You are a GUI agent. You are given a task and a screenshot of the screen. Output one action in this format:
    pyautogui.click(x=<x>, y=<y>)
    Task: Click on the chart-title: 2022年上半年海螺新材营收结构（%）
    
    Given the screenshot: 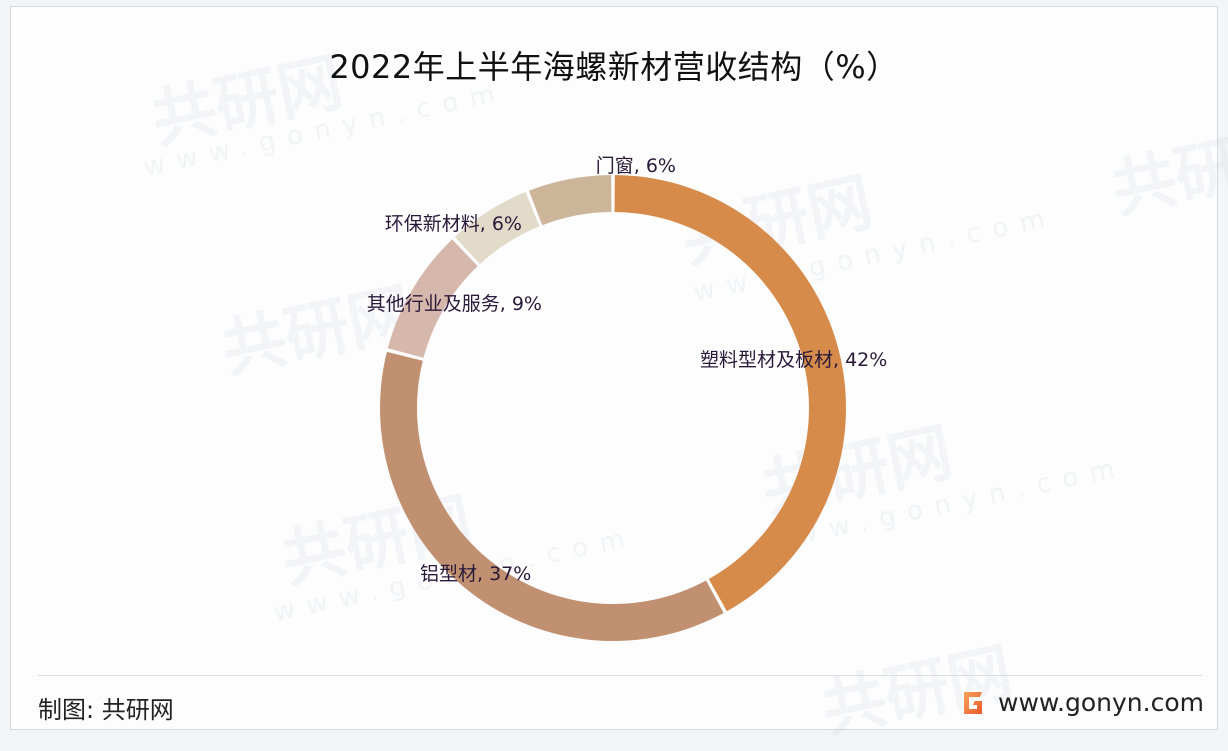 What is the action you would take?
    pyautogui.click(x=614, y=67)
    